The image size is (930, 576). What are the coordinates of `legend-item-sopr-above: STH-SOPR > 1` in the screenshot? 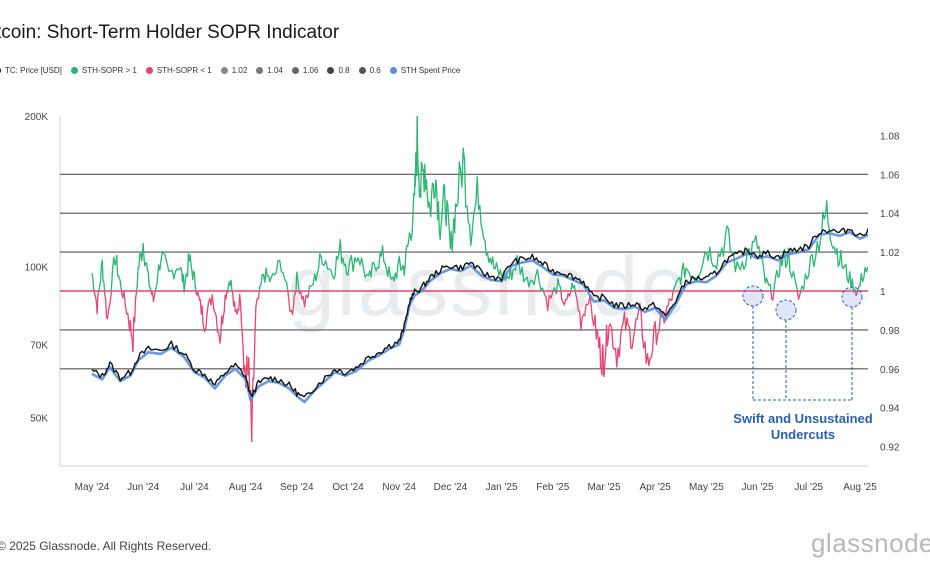 It's located at (103, 70).